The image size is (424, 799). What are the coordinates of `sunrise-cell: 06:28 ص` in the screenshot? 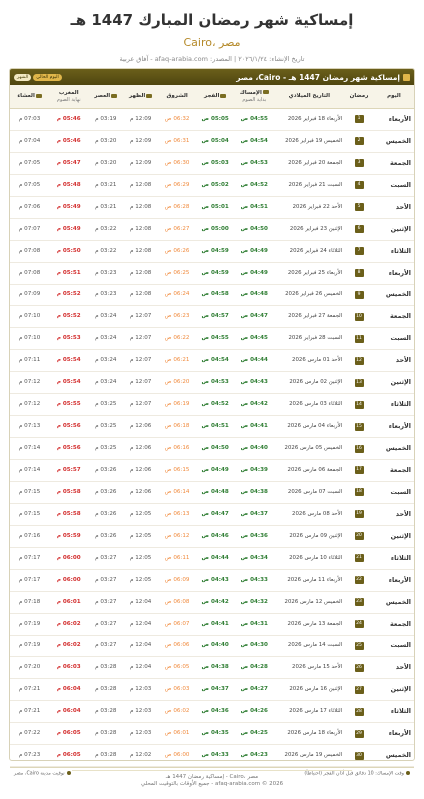 It's located at (177, 207).